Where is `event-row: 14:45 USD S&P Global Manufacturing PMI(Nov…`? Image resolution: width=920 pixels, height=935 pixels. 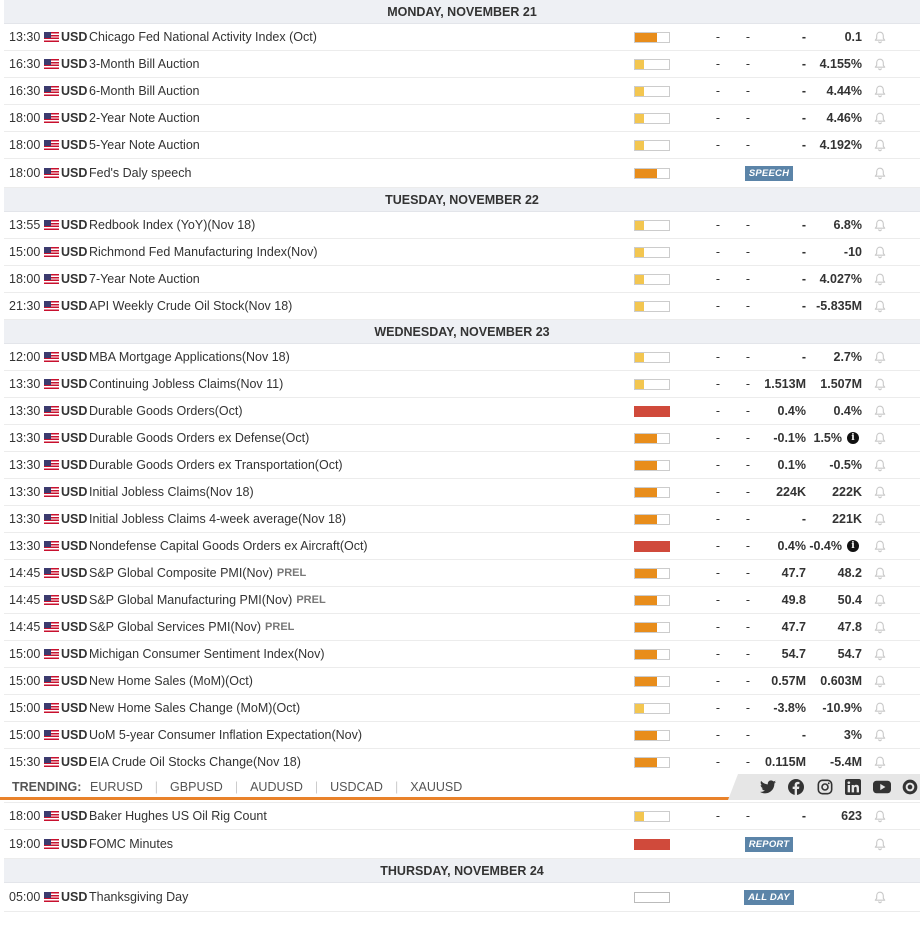 event-row: 14:45 USD S&P Global Manufacturing PMI(Nov… is located at coordinates (462, 600).